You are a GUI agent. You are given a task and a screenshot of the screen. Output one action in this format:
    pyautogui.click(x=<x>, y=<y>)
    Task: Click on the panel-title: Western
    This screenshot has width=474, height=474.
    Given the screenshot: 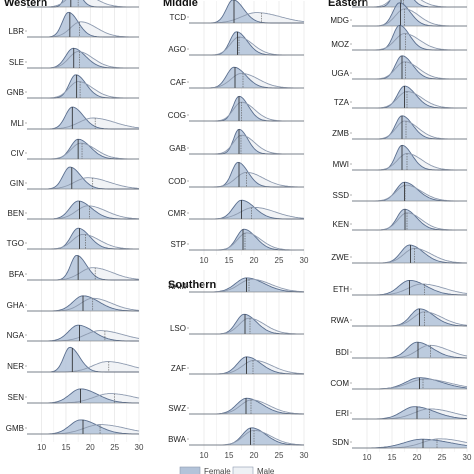 What is the action you would take?
    pyautogui.click(x=25, y=4)
    